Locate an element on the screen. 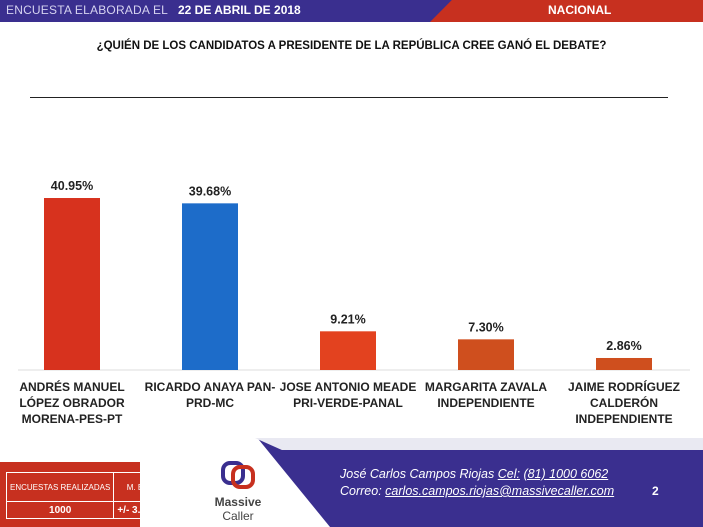  category-label-line: MORENA-PES-PT is located at coordinates (72, 419).